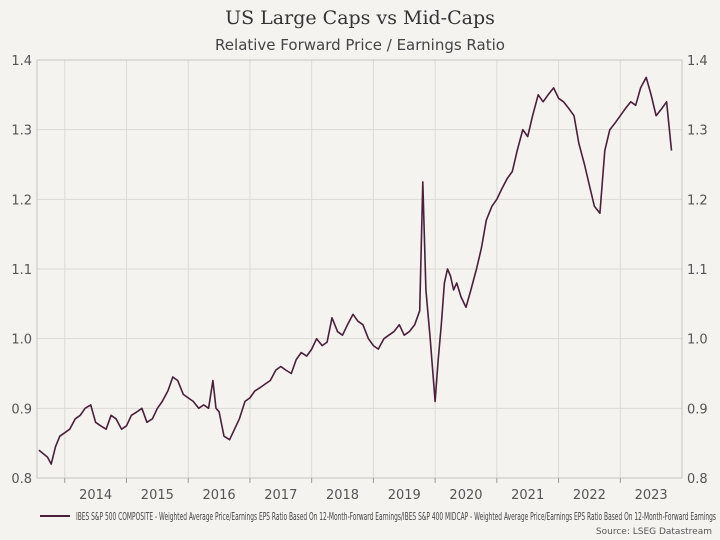  What do you see at coordinates (527, 495) in the screenshot?
I see `x-tick-label: 2021` at bounding box center [527, 495].